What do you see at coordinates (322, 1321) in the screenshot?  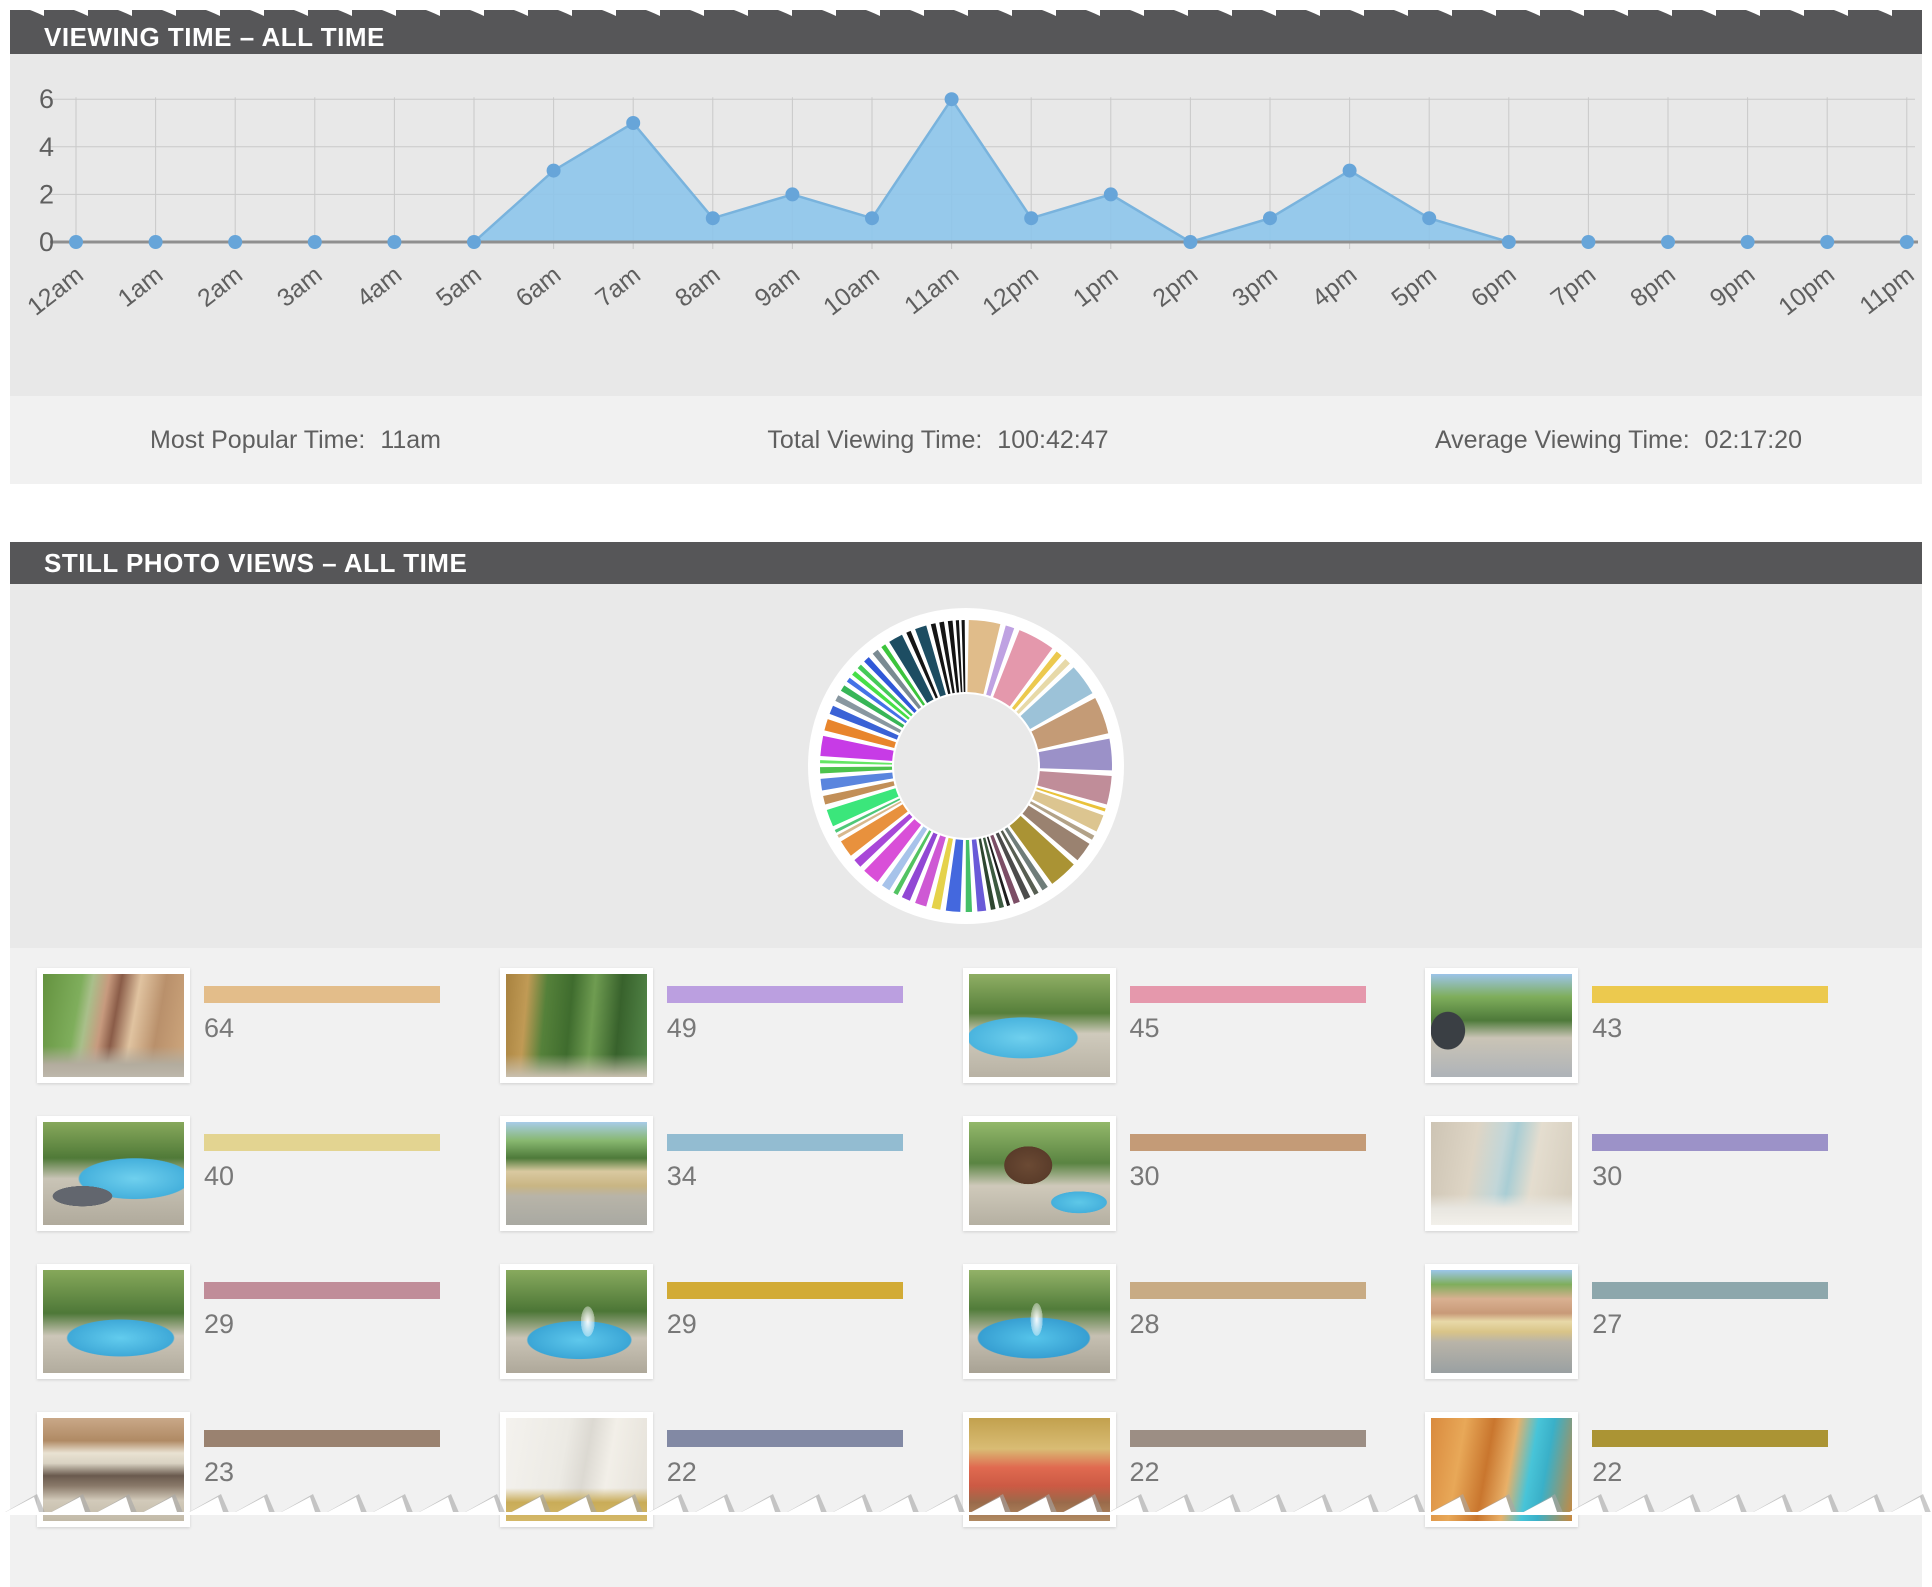 I see `photo-views-detail: 29` at bounding box center [322, 1321].